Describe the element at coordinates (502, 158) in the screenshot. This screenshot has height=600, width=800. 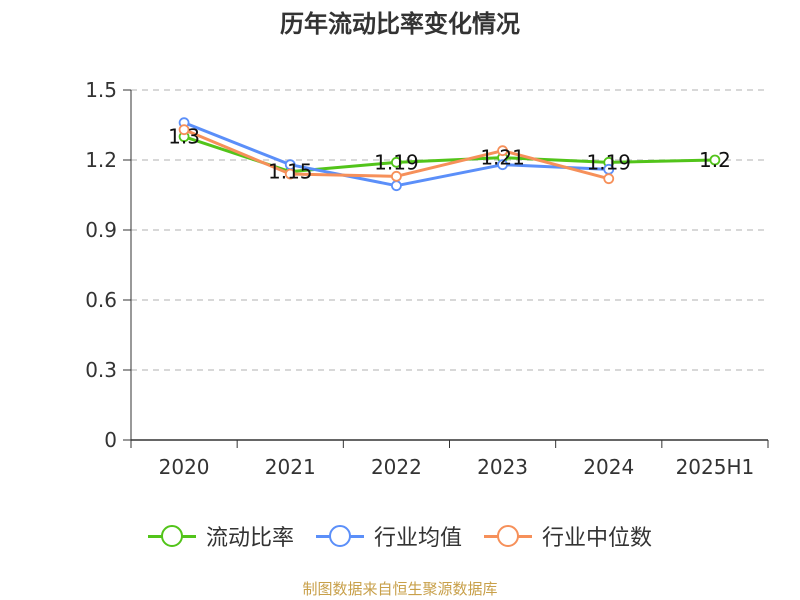
I see `data-label: 1.21` at that location.